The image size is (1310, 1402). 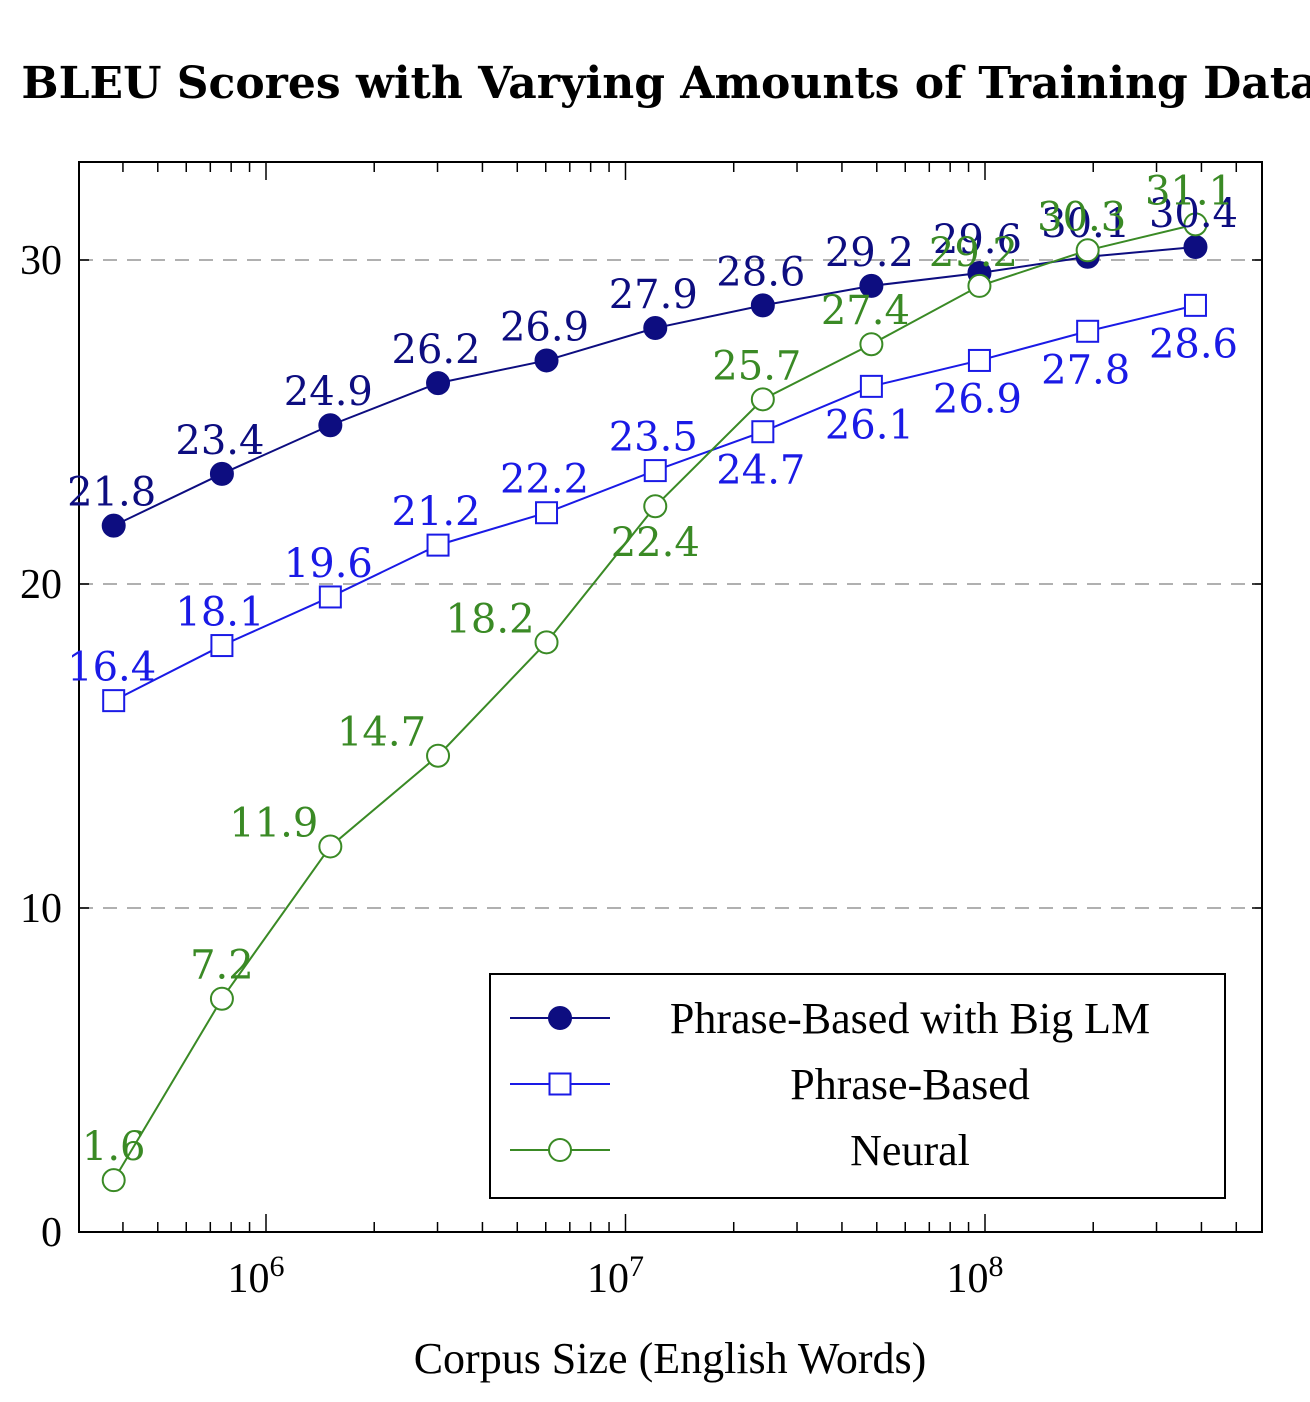 What do you see at coordinates (219, 441) in the screenshot?
I see `data-label: 23.4` at bounding box center [219, 441].